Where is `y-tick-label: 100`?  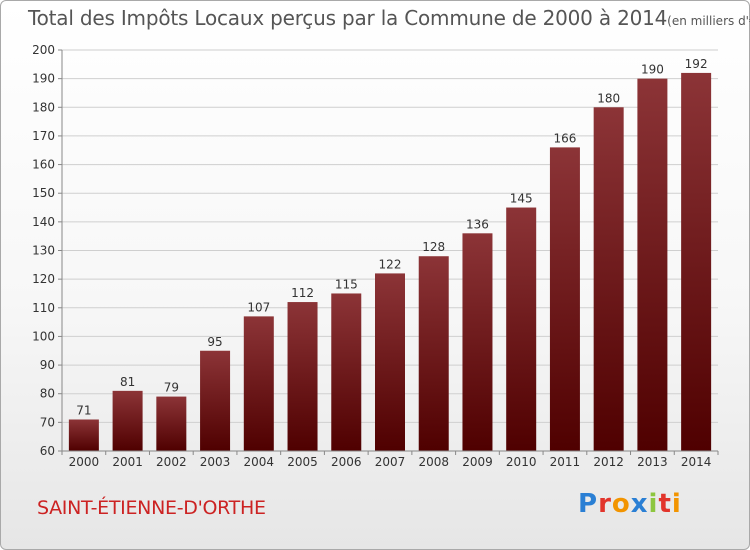
y-tick-label: 100 is located at coordinates (43, 336).